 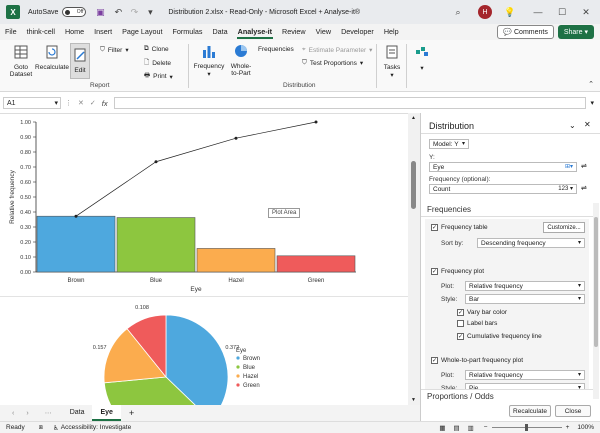 I want to click on scroll-down-icon: ▼, so click(x=413, y=400).